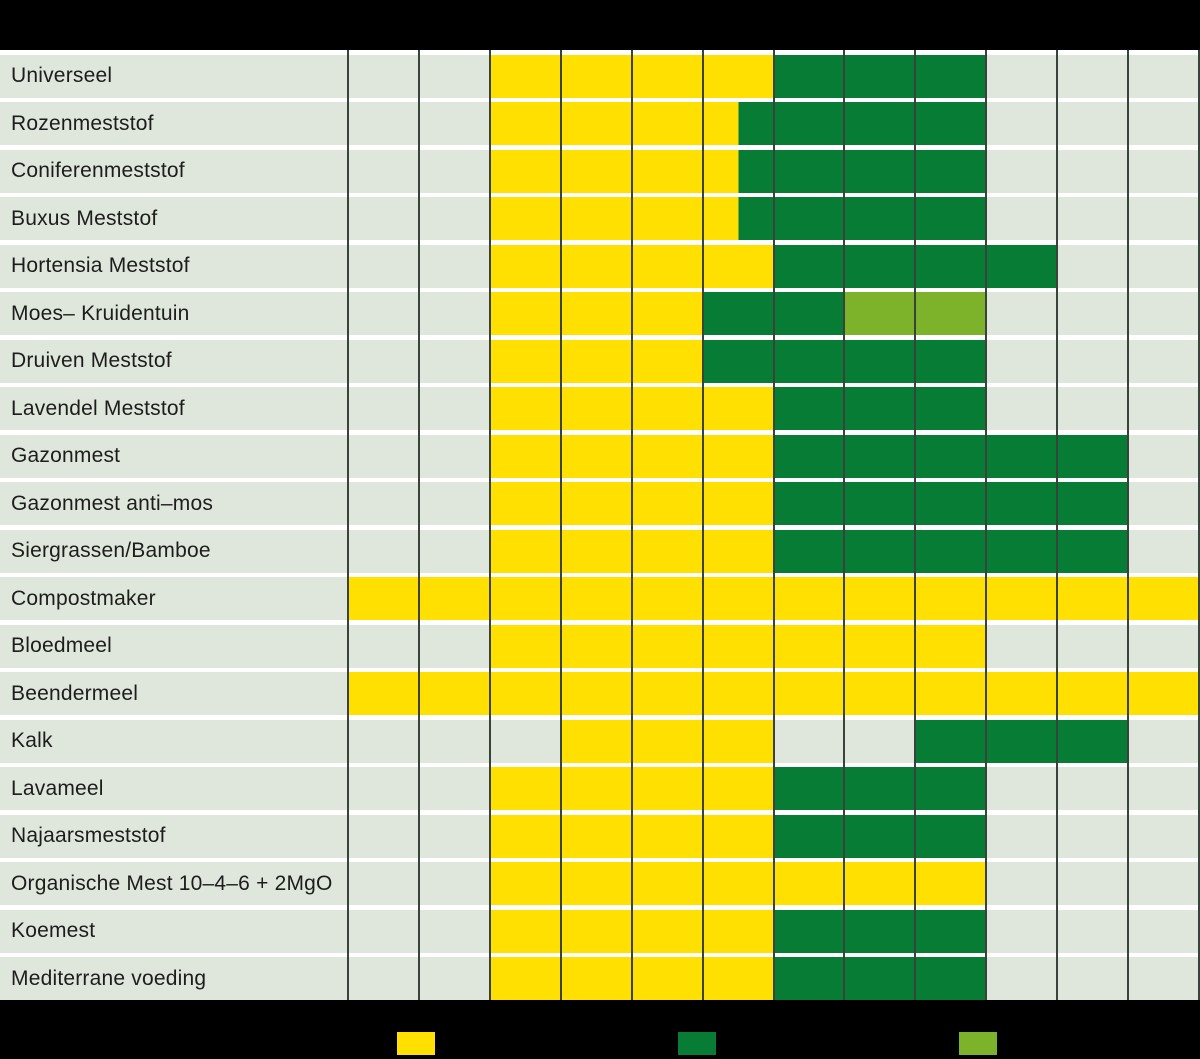 This screenshot has height=1059, width=1200. What do you see at coordinates (173, 74) in the screenshot?
I see `product-label-cell: Universeel` at bounding box center [173, 74].